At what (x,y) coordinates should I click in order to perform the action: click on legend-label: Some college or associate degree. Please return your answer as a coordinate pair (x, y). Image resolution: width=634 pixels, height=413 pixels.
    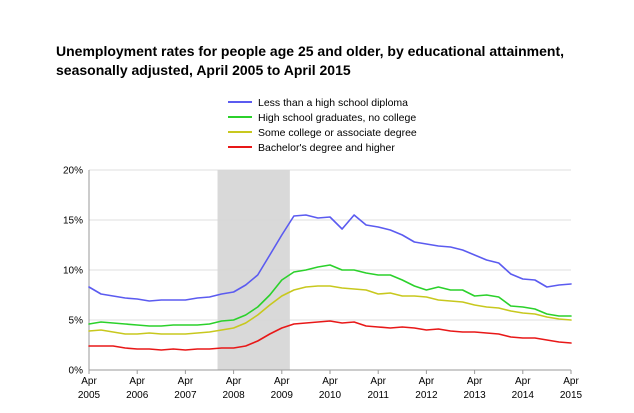
    Looking at the image, I should click on (337, 133).